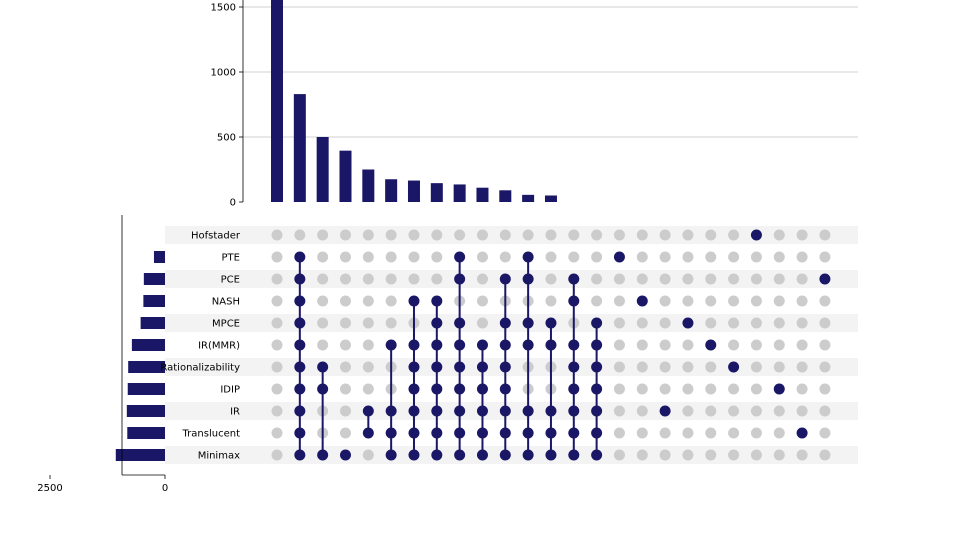 The height and width of the screenshot is (544, 953). Describe the element at coordinates (154, 279) in the screenshot. I see `set-bar-pce` at that location.